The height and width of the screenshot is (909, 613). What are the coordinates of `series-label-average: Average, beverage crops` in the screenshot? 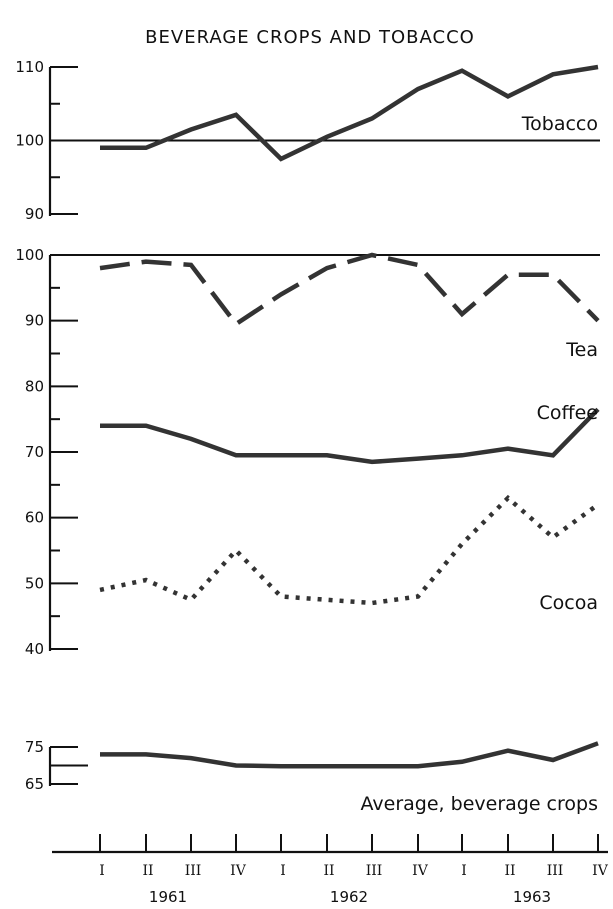 It's located at (479, 804).